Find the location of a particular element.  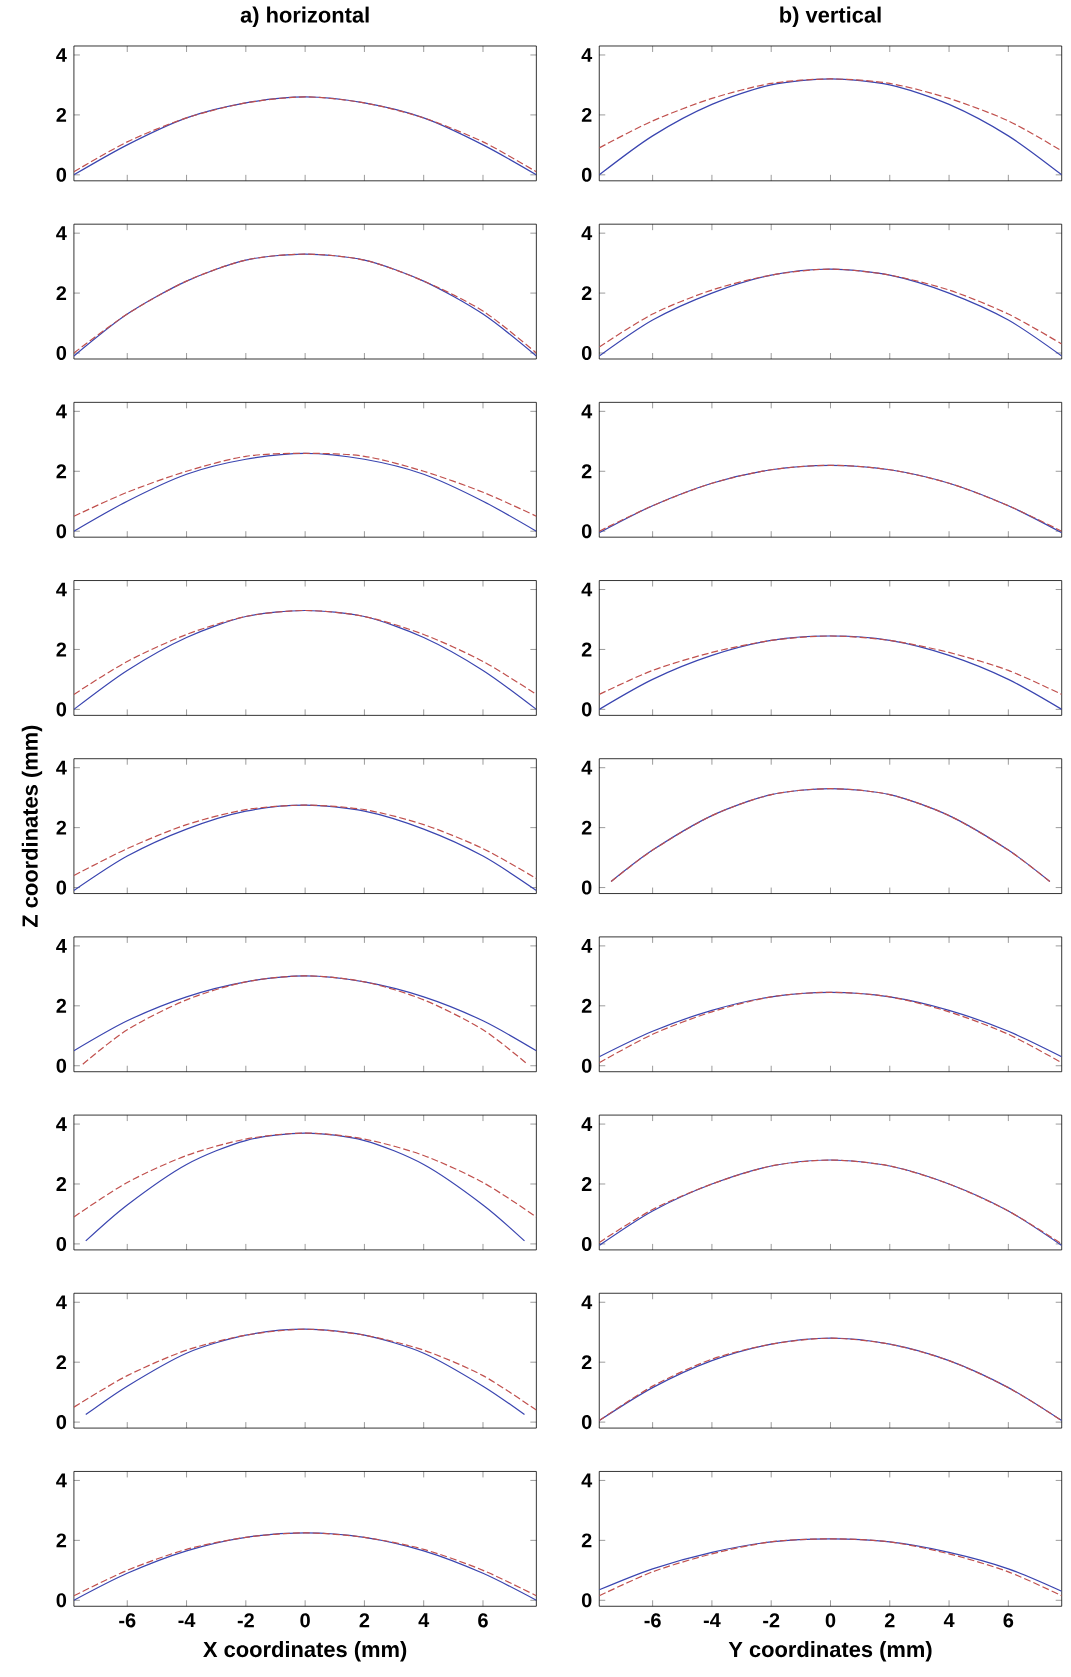

y-axis-title: Z coordinates (mm) is located at coordinates (32, 826).